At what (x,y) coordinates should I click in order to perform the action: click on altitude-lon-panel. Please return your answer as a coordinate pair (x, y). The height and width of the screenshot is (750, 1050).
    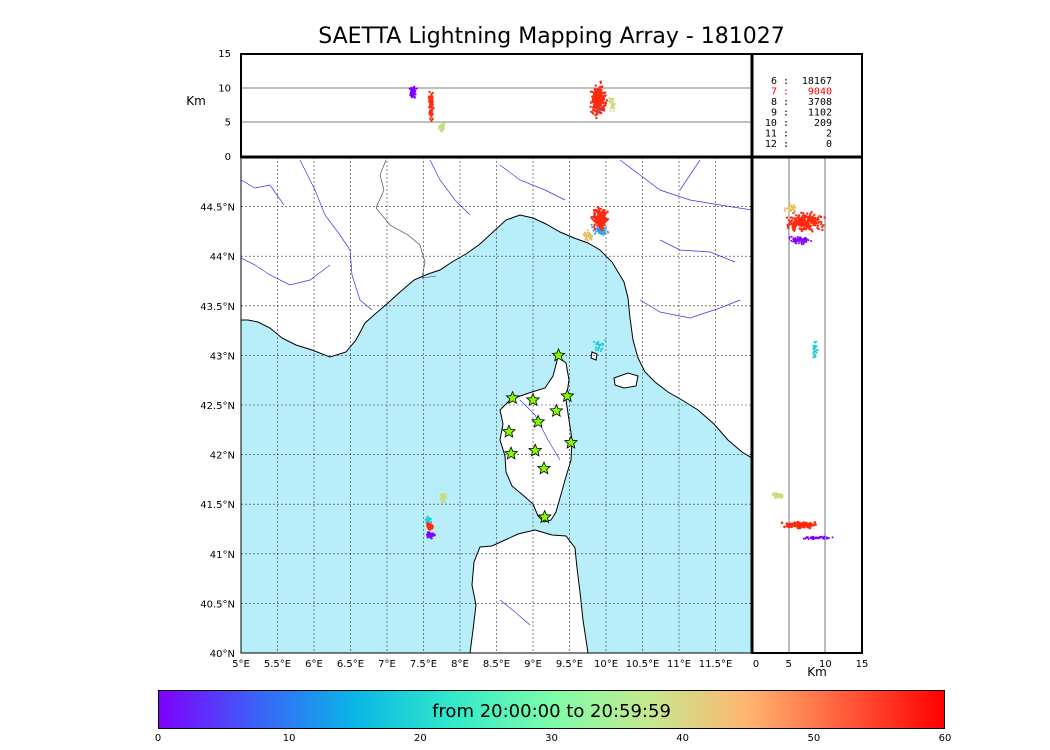
    Looking at the image, I should click on (496, 105).